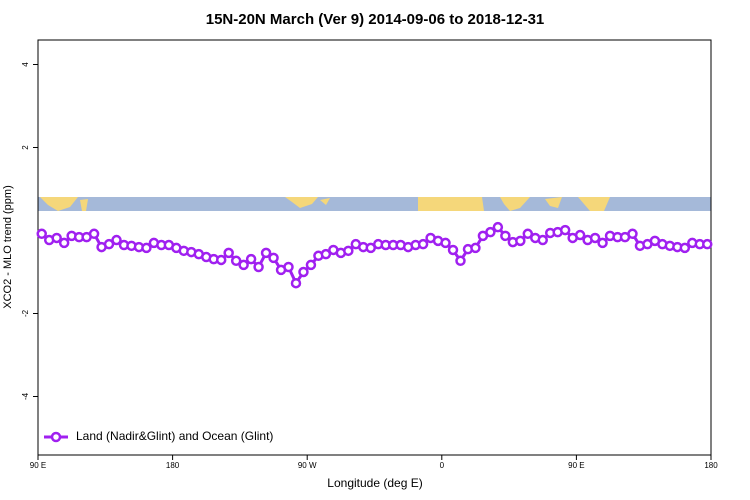 The image size is (750, 500). What do you see at coordinates (174, 436) in the screenshot?
I see `legend-label: Land (Nadir&Glint) and Ocean (Glint)` at bounding box center [174, 436].